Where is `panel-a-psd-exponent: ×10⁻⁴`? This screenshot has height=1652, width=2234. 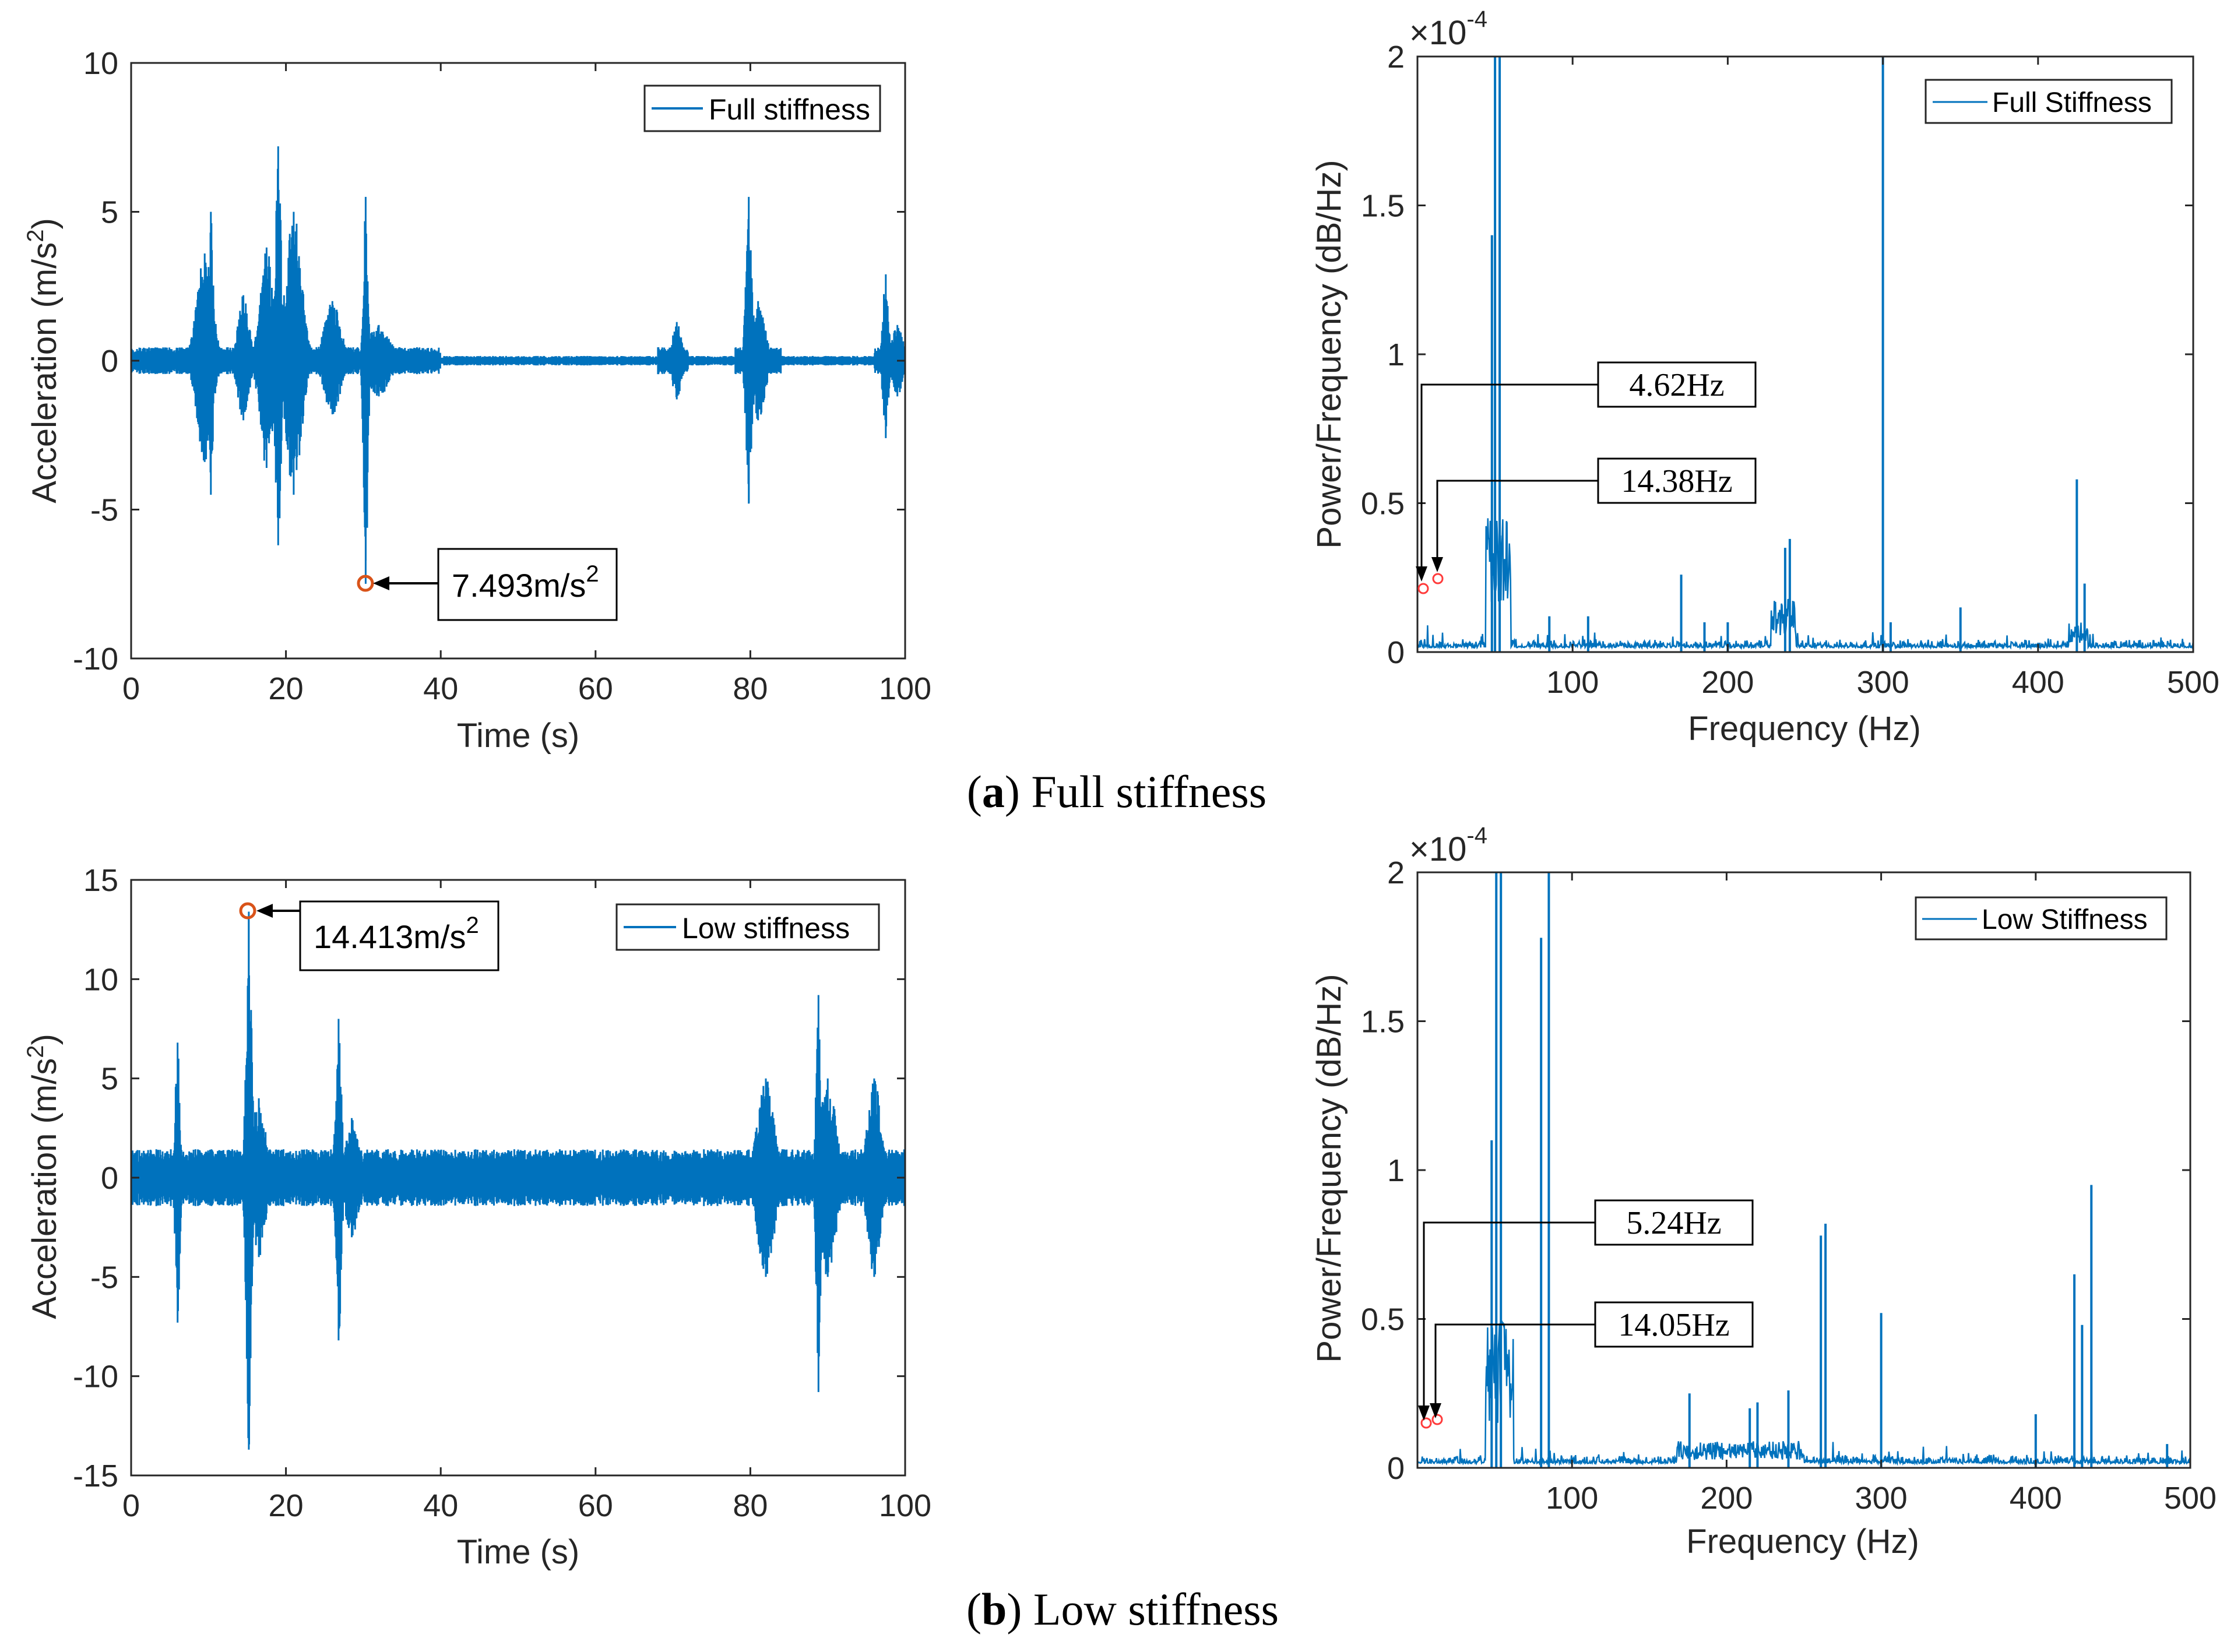
panel-a-psd-exponent: ×10⁻⁴ is located at coordinates (1448, 29).